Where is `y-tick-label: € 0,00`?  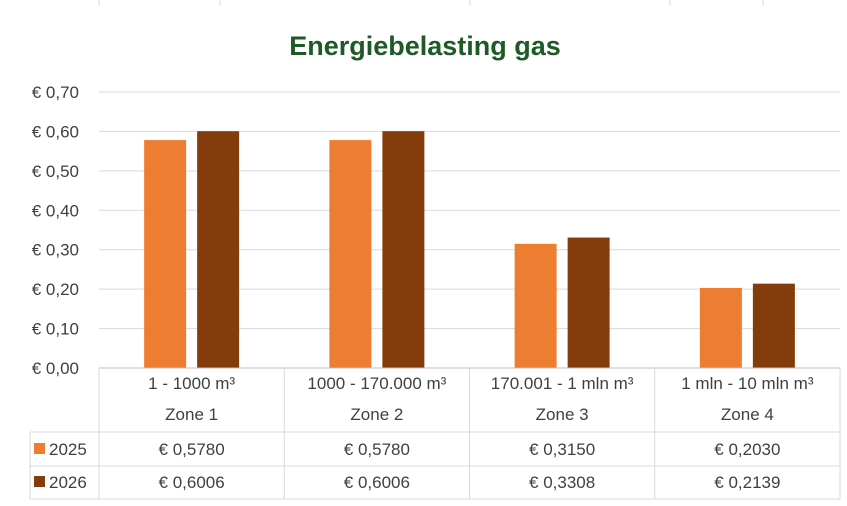
y-tick-label: € 0,00 is located at coordinates (55, 368).